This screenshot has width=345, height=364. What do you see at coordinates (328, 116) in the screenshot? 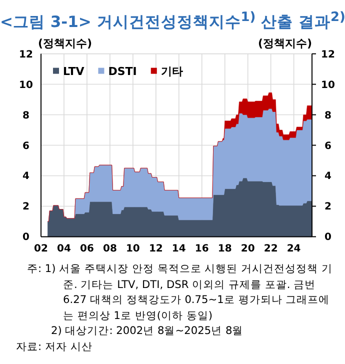
I see `y2-tick-label: 8` at bounding box center [328, 116].